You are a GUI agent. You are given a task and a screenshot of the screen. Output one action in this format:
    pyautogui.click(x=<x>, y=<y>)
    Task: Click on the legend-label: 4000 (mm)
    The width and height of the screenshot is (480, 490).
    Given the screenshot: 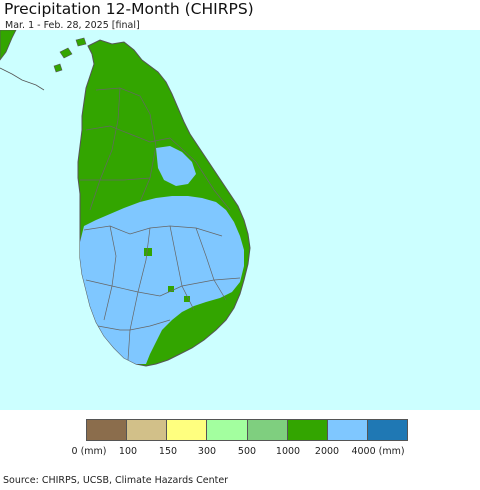 What is the action you would take?
    pyautogui.click(x=378, y=451)
    